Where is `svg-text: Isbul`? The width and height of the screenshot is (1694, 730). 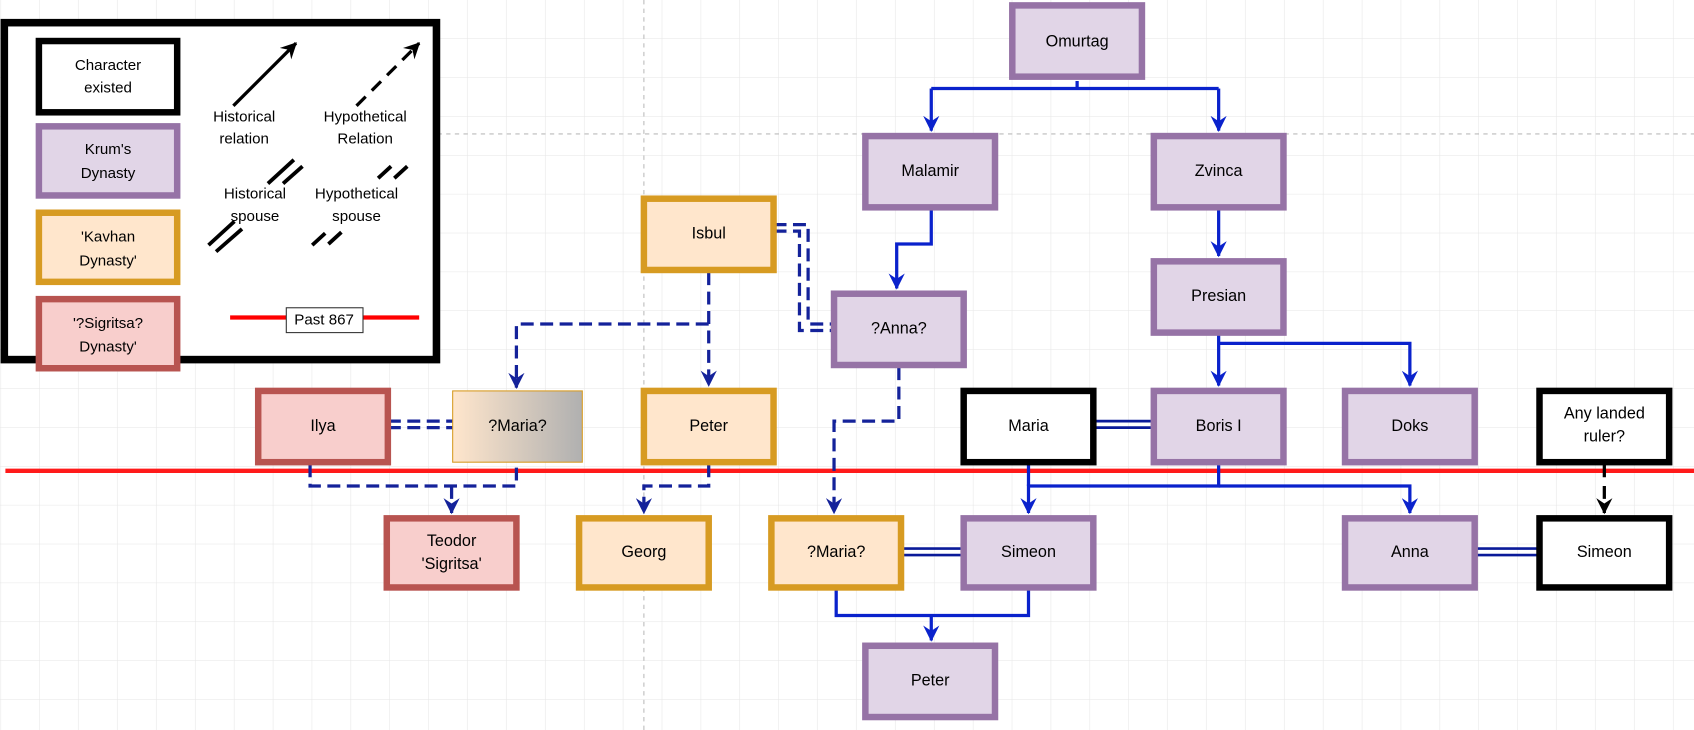 svg-text: Isbul is located at coordinates (709, 234).